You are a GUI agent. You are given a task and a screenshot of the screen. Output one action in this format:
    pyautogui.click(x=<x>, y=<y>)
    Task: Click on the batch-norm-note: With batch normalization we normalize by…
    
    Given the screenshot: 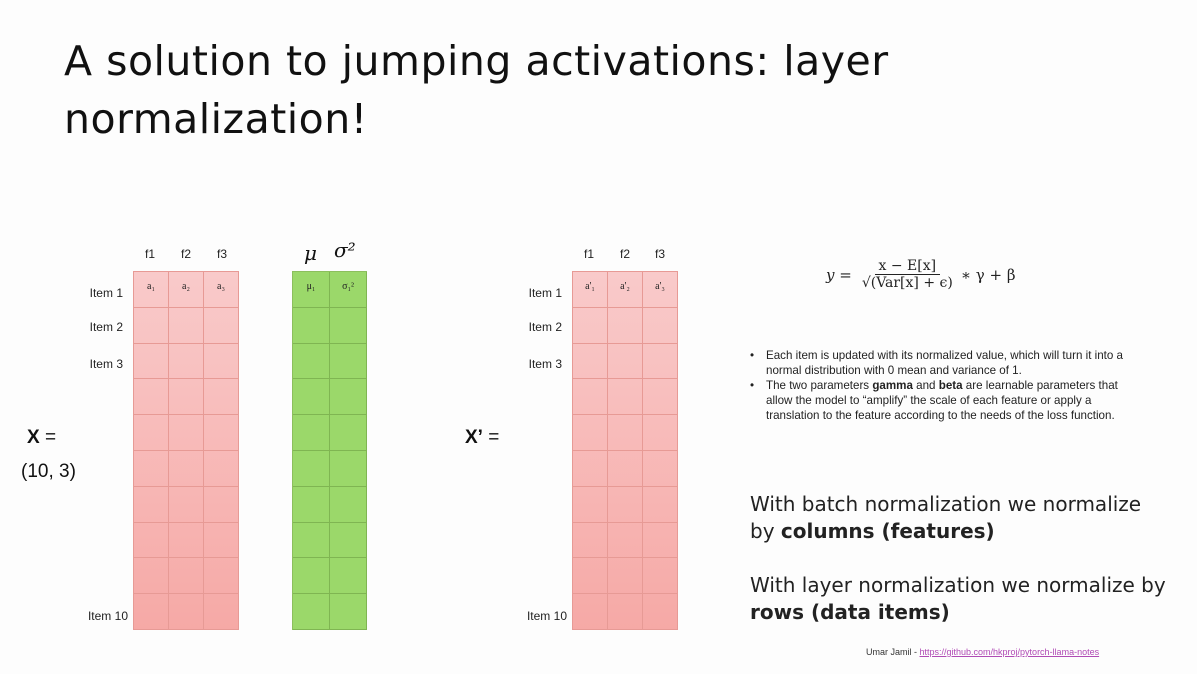 What is the action you would take?
    pyautogui.click(x=960, y=518)
    